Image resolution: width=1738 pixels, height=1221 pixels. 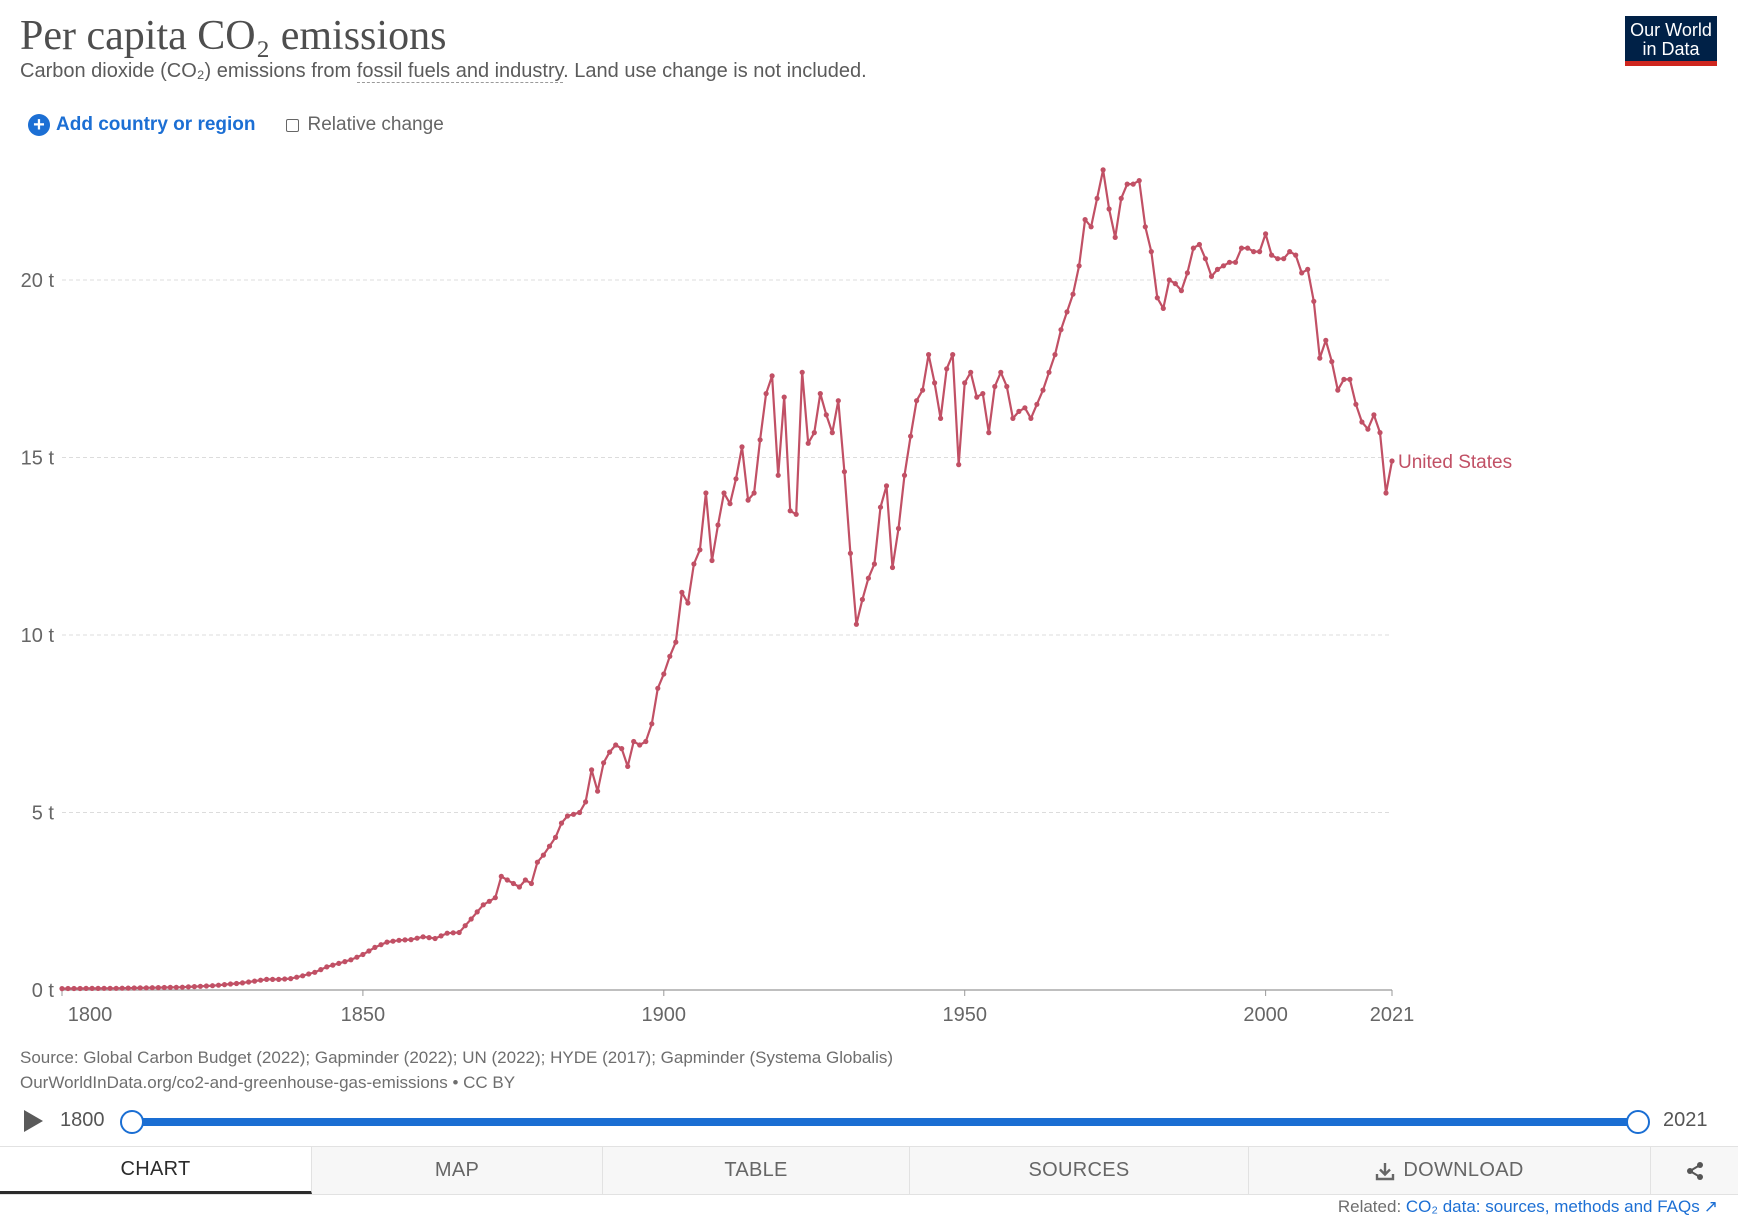 I want to click on timeline-track, so click(x=885, y=1122).